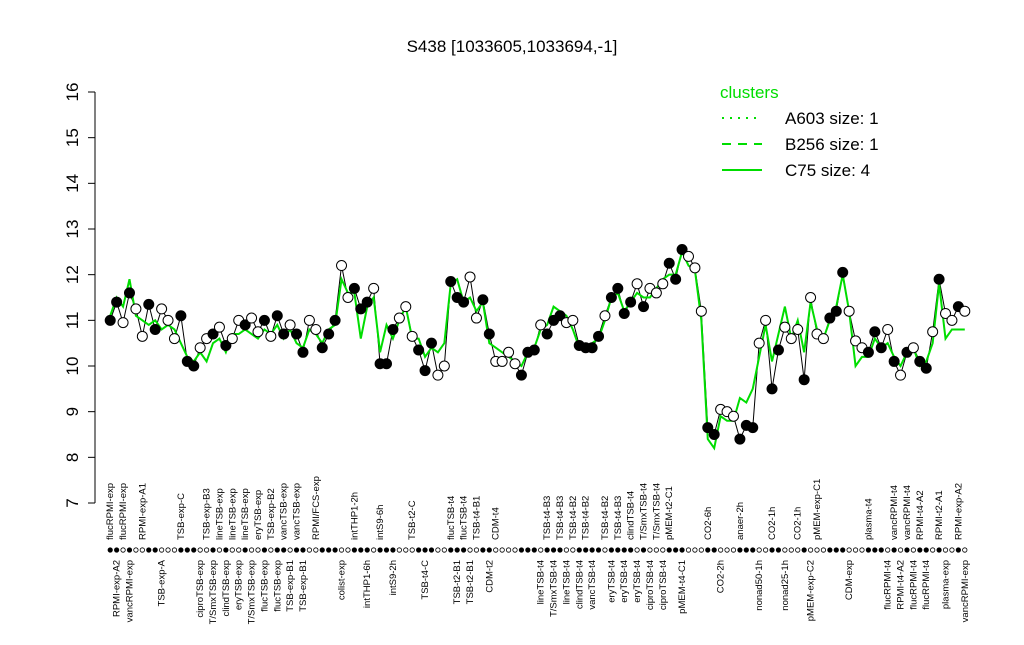  Describe the element at coordinates (939, 515) in the screenshot. I see `x-tick-label: RPMI-t2-A1` at that location.